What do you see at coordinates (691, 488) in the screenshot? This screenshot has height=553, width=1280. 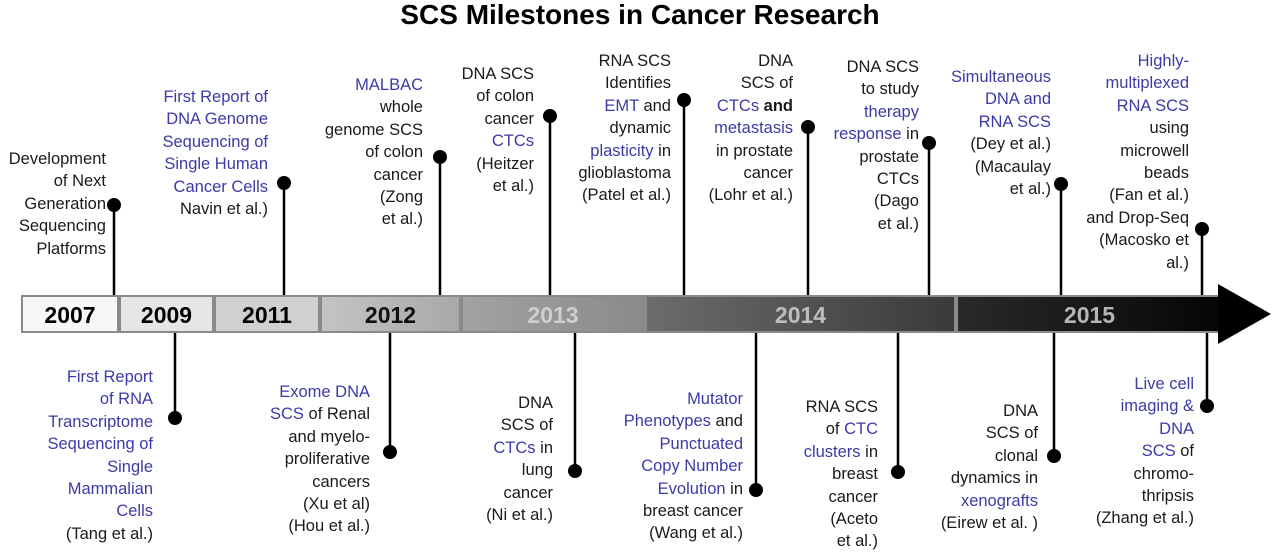 I see `highlight-text: Evolution` at bounding box center [691, 488].